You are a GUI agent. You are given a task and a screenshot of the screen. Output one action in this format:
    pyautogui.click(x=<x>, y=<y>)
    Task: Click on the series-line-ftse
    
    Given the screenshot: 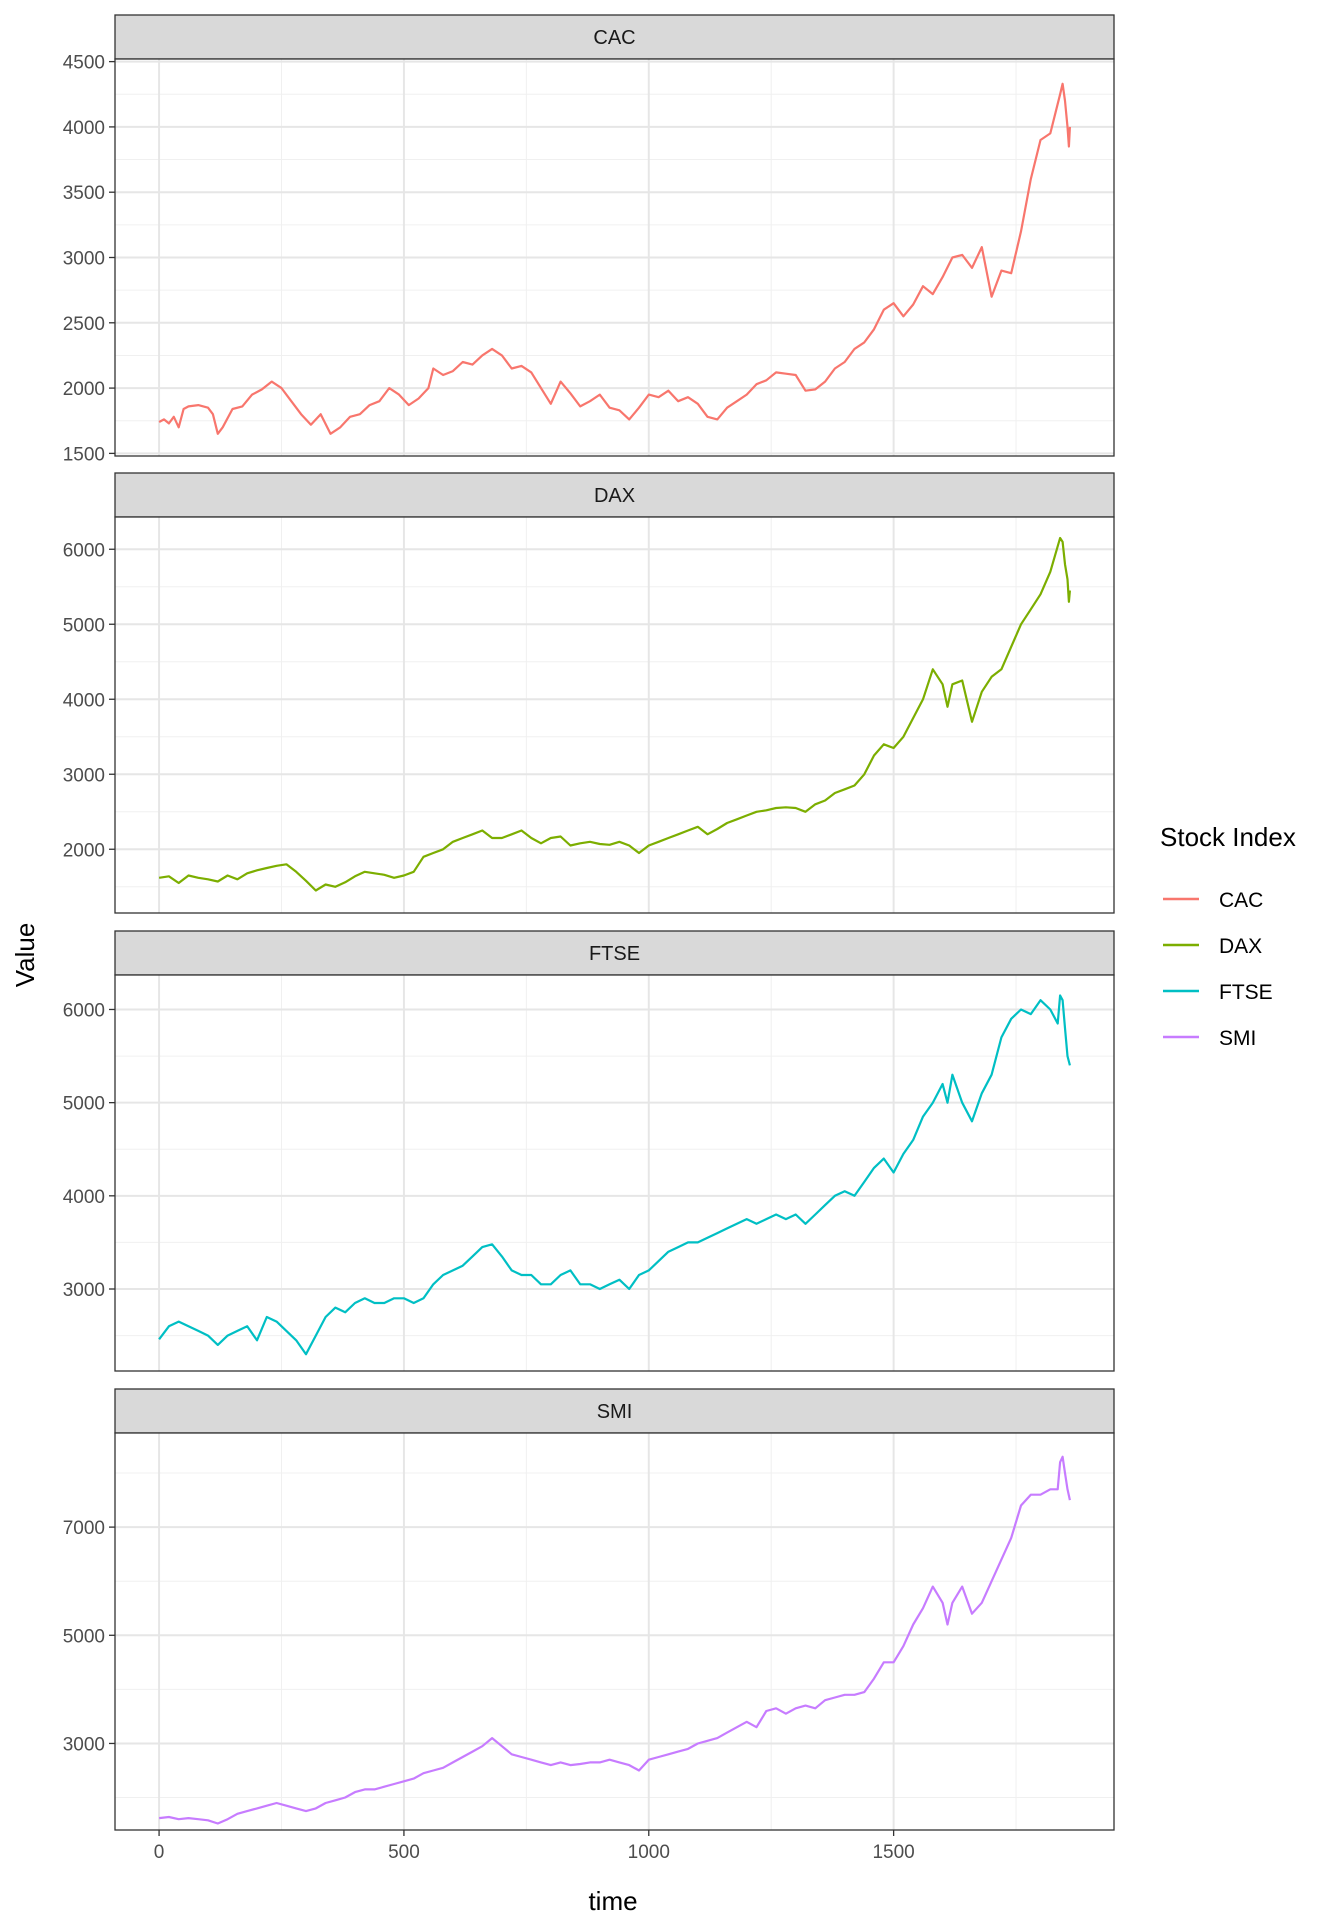 What is the action you would take?
    pyautogui.click(x=614, y=1175)
    